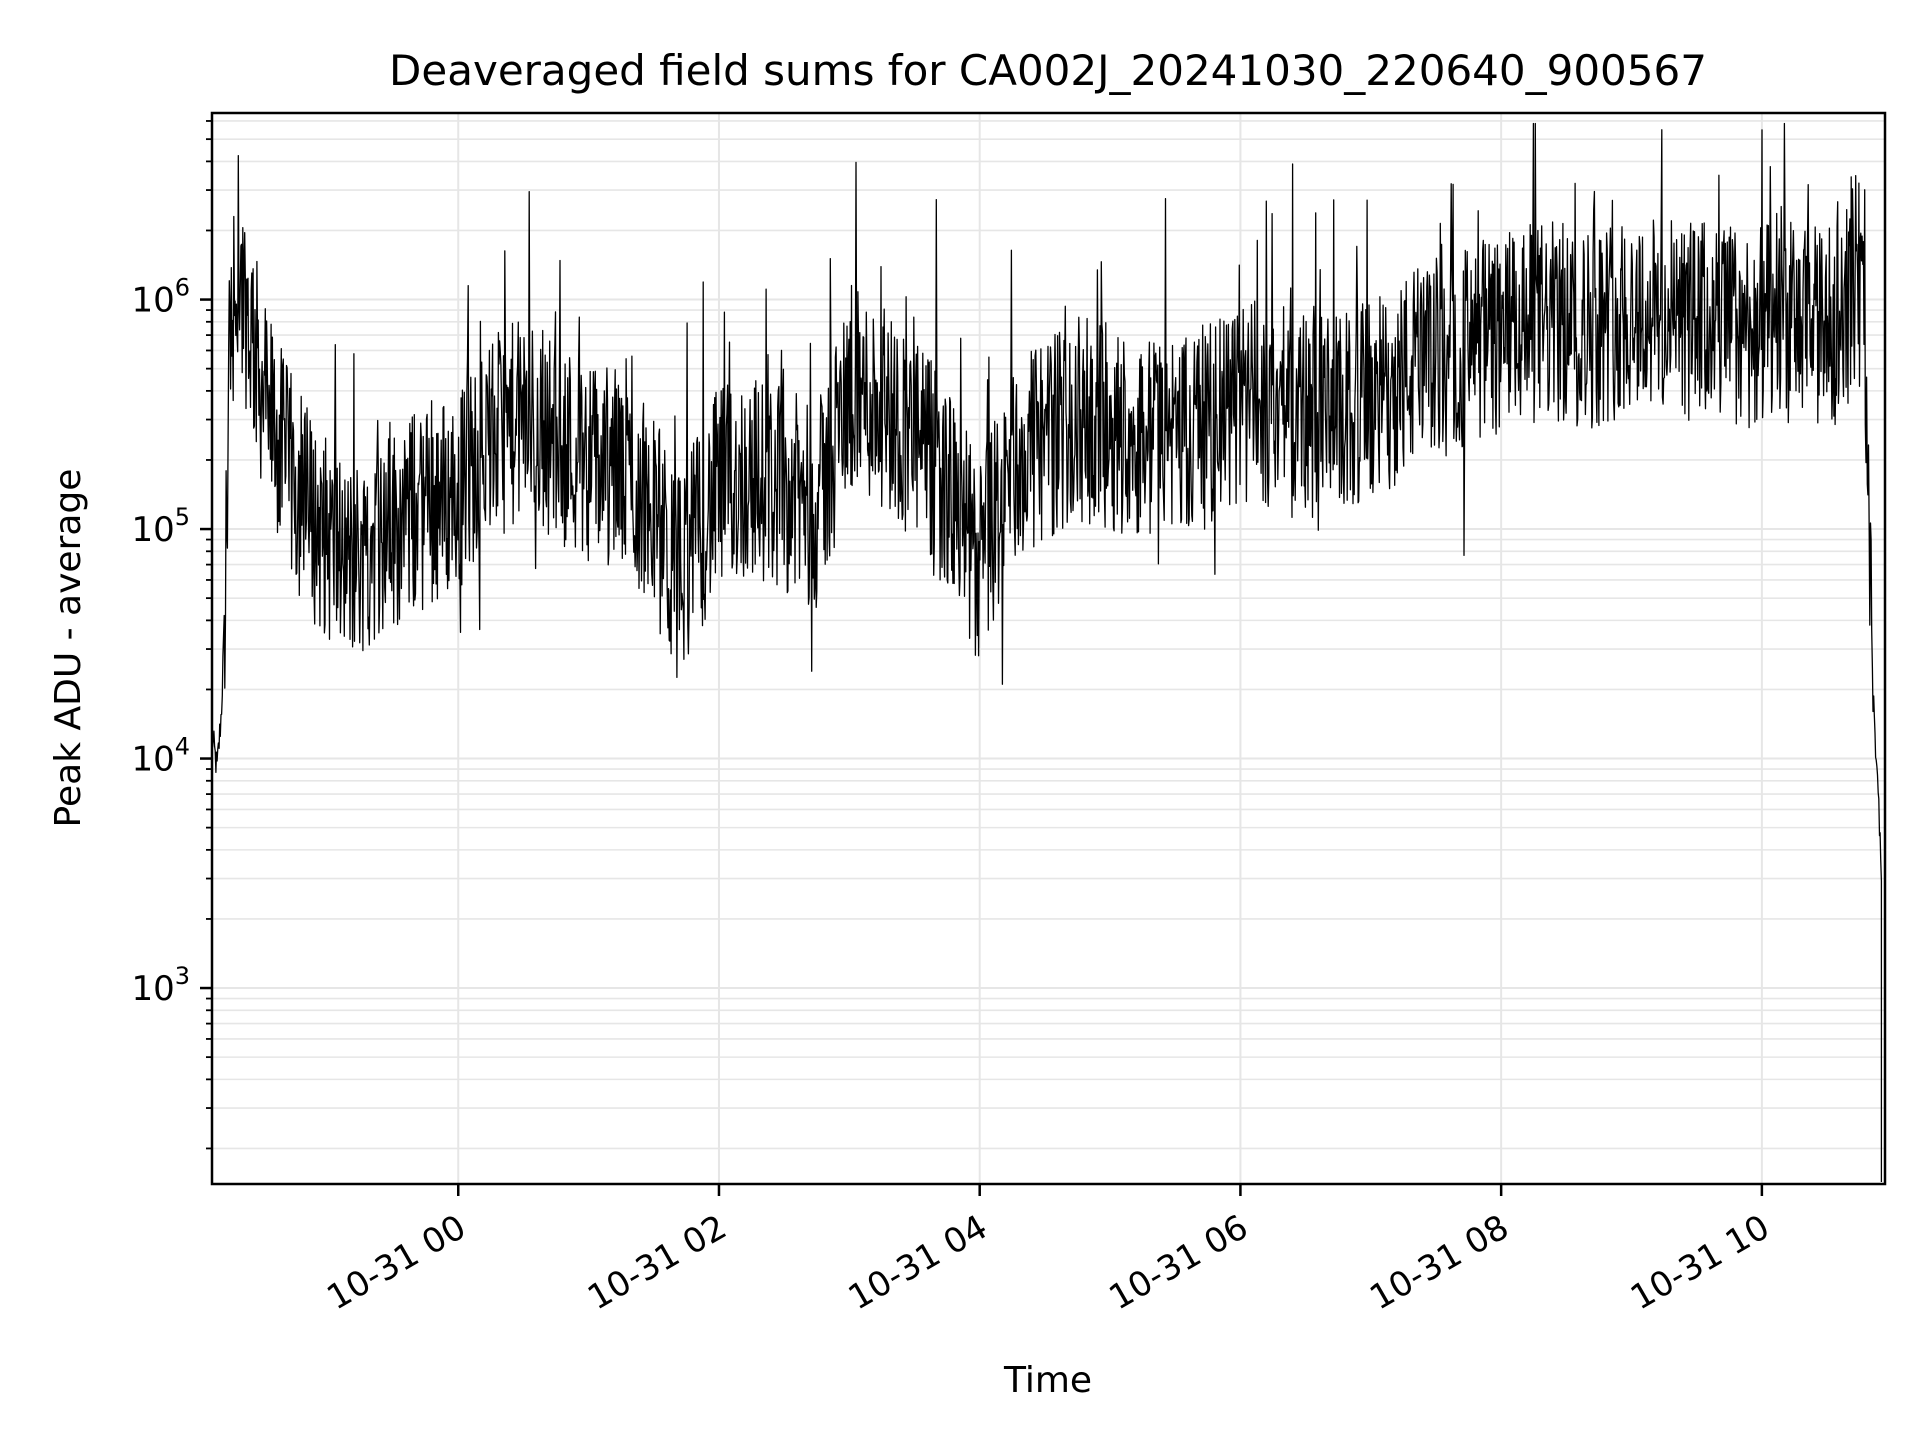 Image resolution: width=1920 pixels, height=1440 pixels. Describe the element at coordinates (1047, 1380) in the screenshot. I see `x-axis-label: Time` at that location.